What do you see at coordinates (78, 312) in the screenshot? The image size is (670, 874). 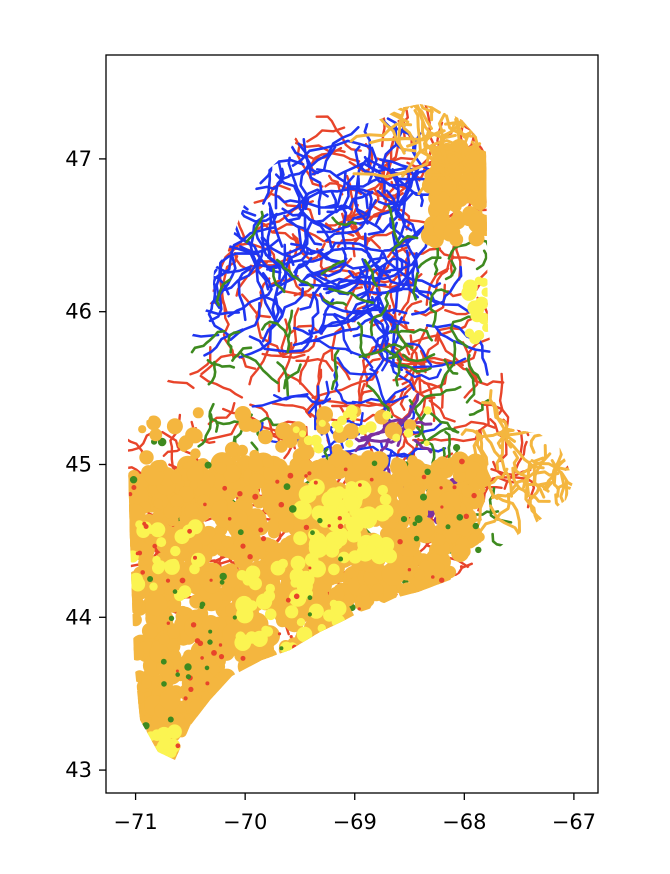 I see `y-tick-label: 46` at bounding box center [78, 312].